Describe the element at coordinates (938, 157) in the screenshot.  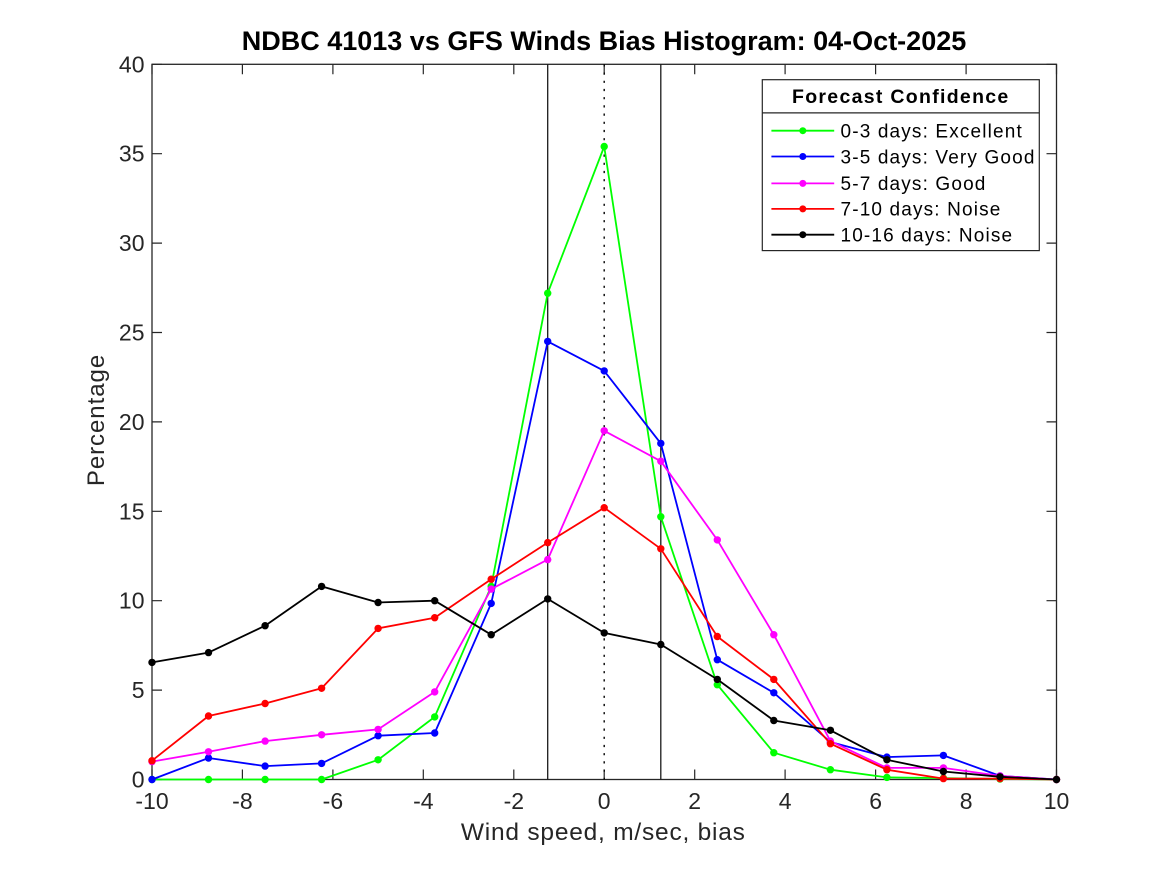
I see `svg-text: 3-5 days: Very Good` at that location.